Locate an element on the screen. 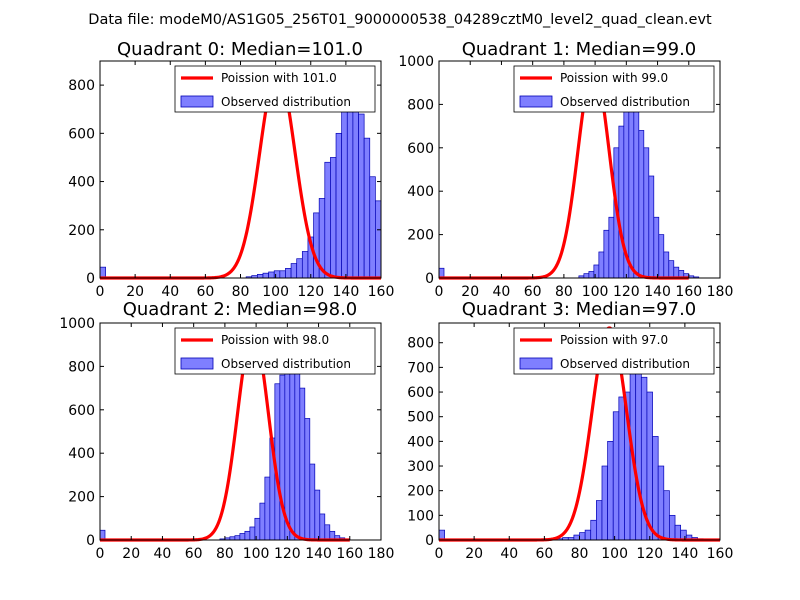 This screenshot has height=600, width=800. legend-label-poisson: Poission with 101.0 is located at coordinates (279, 78).